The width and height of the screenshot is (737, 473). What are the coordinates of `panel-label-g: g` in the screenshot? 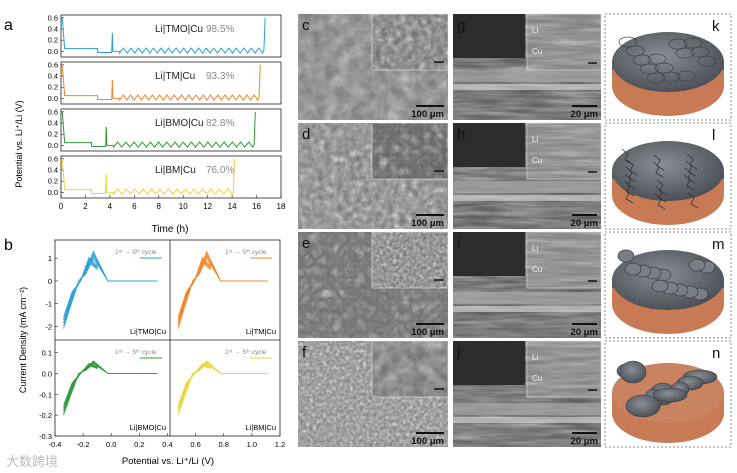 It's located at (461, 25).